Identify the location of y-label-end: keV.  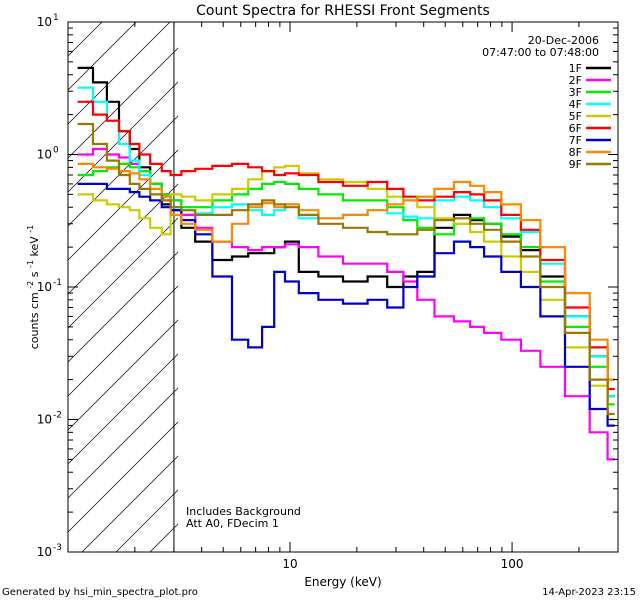
(34, 246).